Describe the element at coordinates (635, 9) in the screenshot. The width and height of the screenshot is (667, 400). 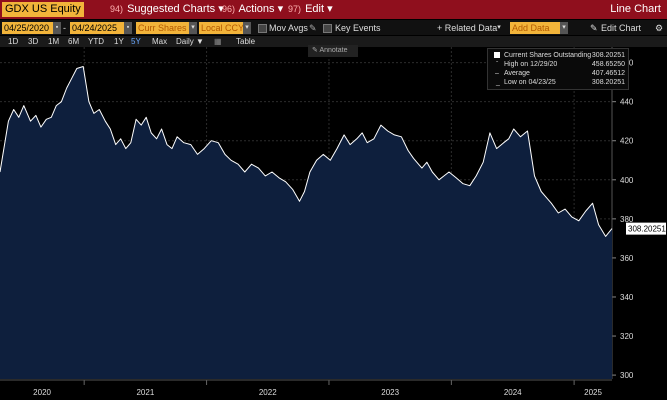
I see `view-title: Line Chart` at that location.